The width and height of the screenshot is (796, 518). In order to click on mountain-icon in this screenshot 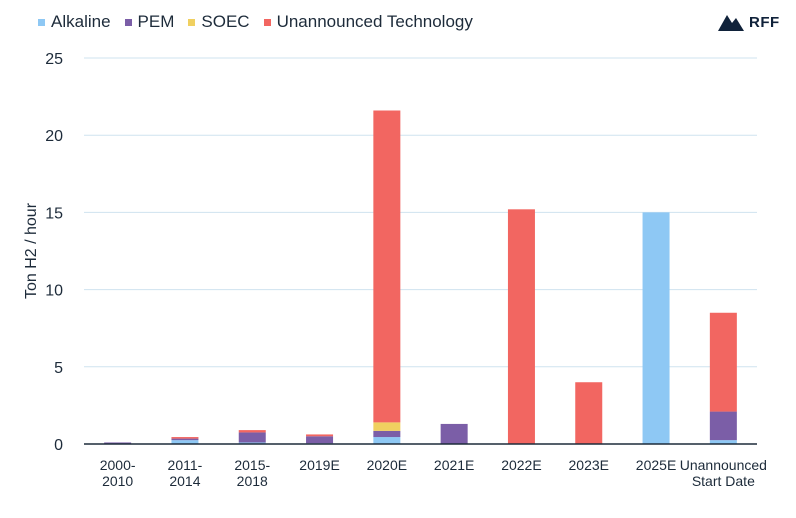, I will do `click(731, 23)`.